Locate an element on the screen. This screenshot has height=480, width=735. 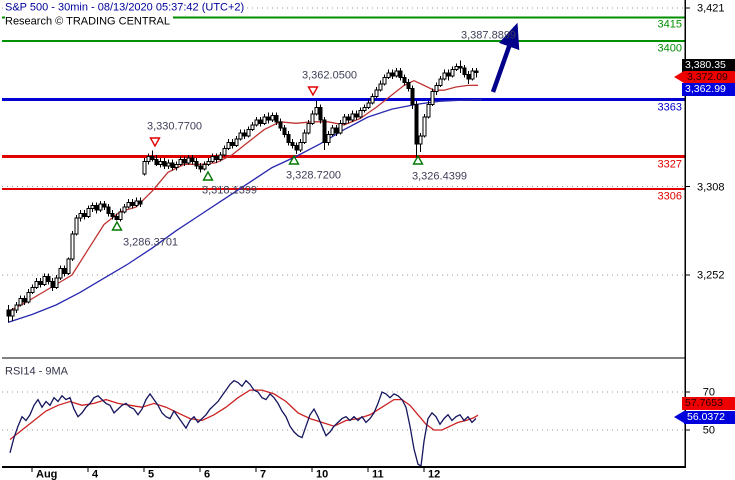
rsi-ma-line is located at coordinates (244, 415).